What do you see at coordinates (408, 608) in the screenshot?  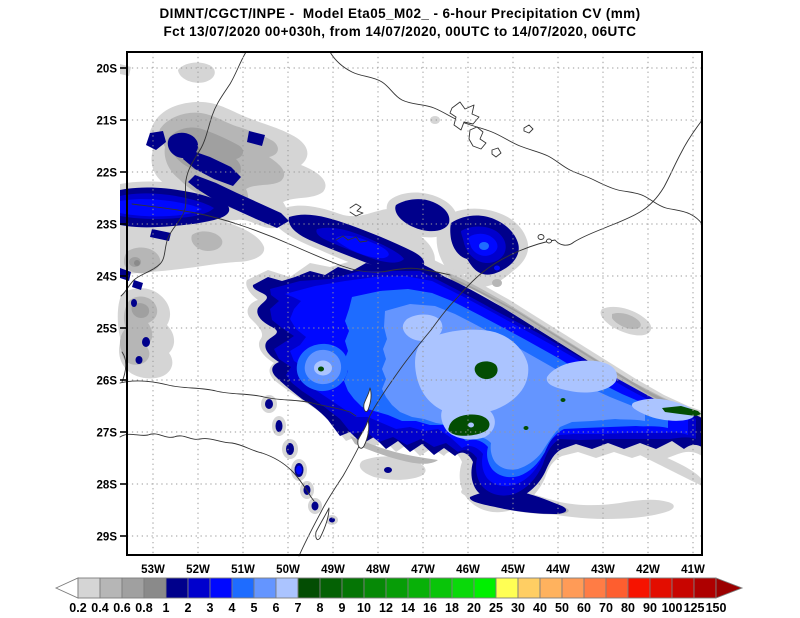 I see `colorbar-tick-label: 14` at bounding box center [408, 608].